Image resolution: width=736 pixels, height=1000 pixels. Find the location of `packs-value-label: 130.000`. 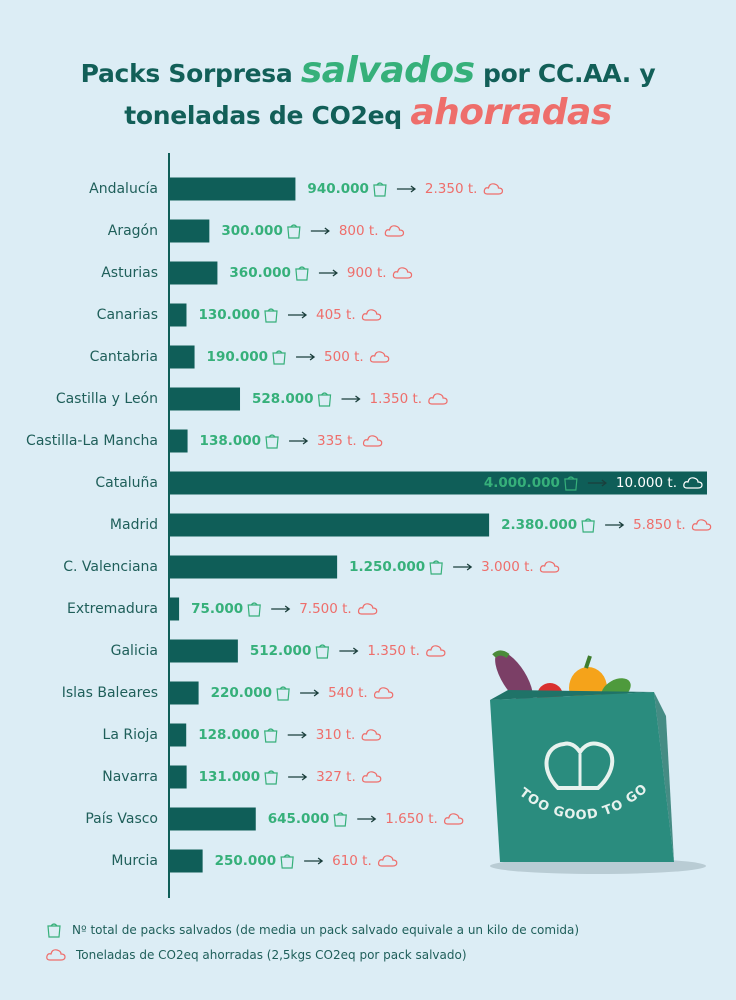

packs-value-label: 130.000 is located at coordinates (228, 315).